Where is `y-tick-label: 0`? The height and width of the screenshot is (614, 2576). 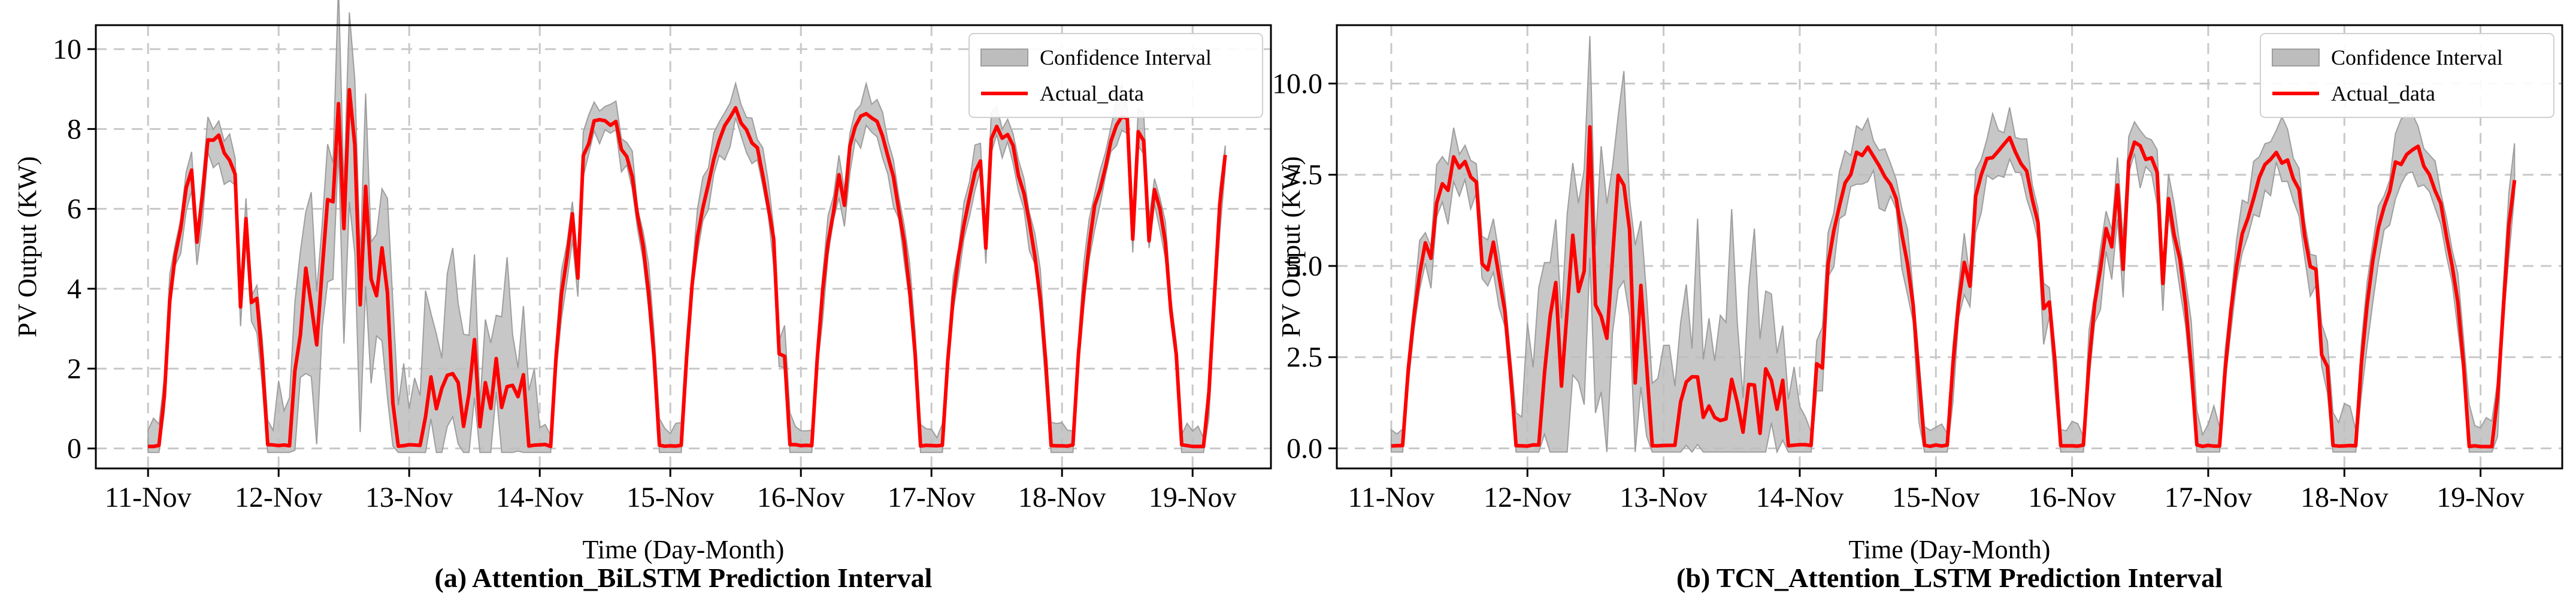 y-tick-label: 0 is located at coordinates (74, 449).